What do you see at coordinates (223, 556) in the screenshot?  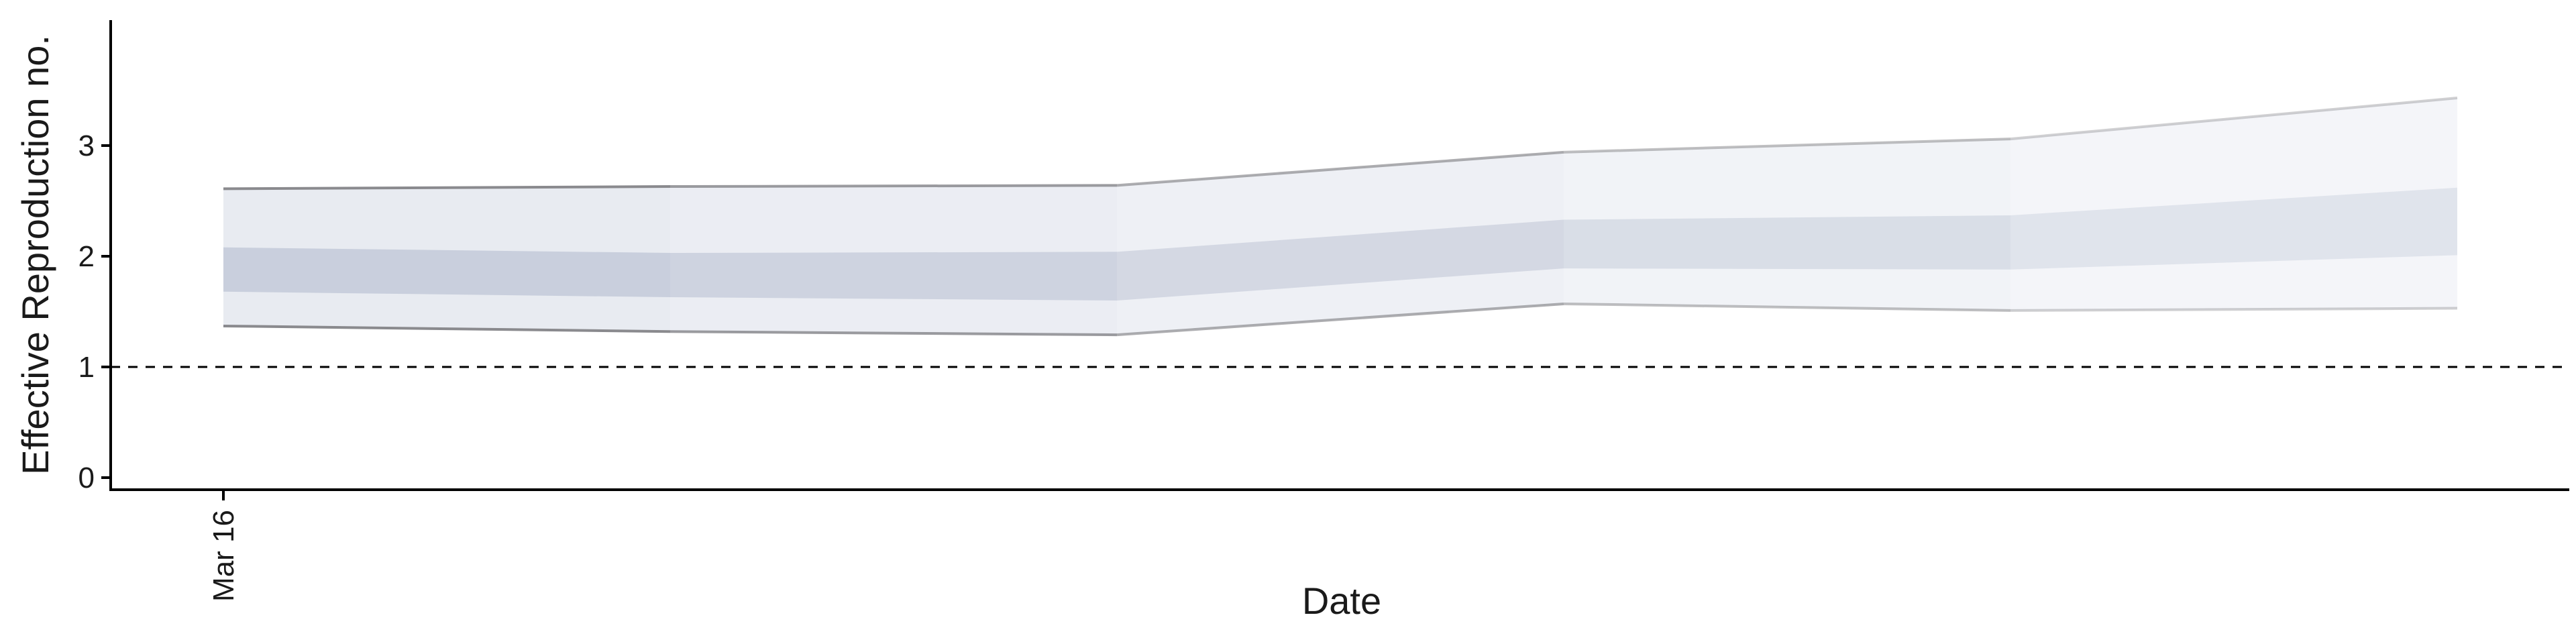 I see `x-tick-label: Mar 16` at bounding box center [223, 556].